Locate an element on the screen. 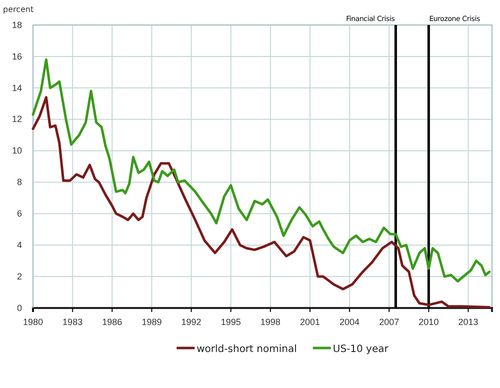  x-tick-label: 1980 is located at coordinates (33, 322).